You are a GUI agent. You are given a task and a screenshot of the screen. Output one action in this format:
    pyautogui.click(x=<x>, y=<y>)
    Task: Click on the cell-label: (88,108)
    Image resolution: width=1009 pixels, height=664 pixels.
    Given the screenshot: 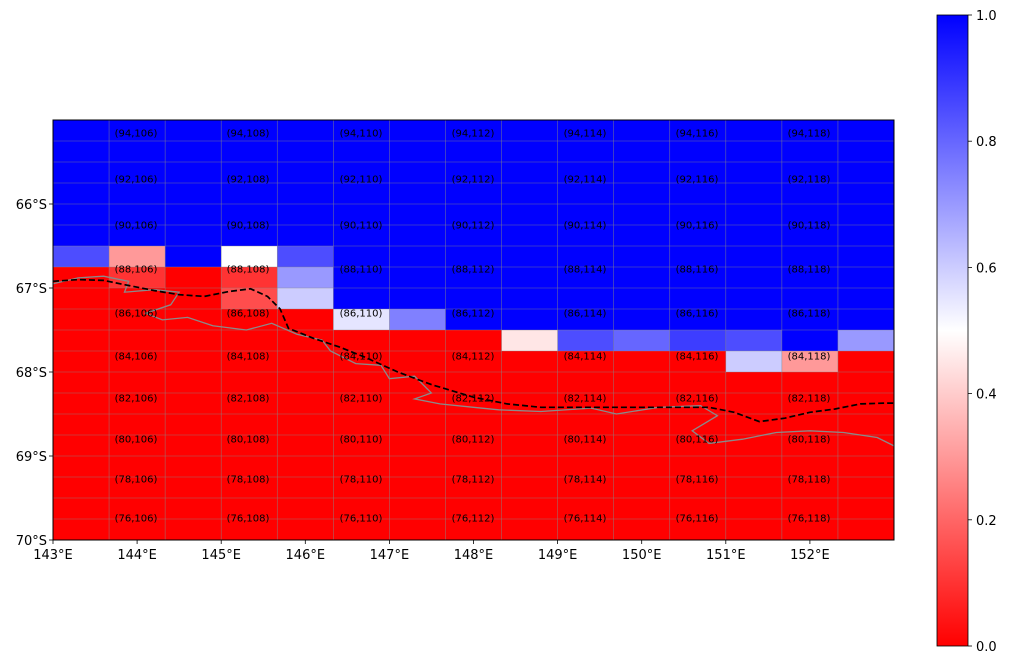 What is the action you would take?
    pyautogui.click(x=248, y=270)
    